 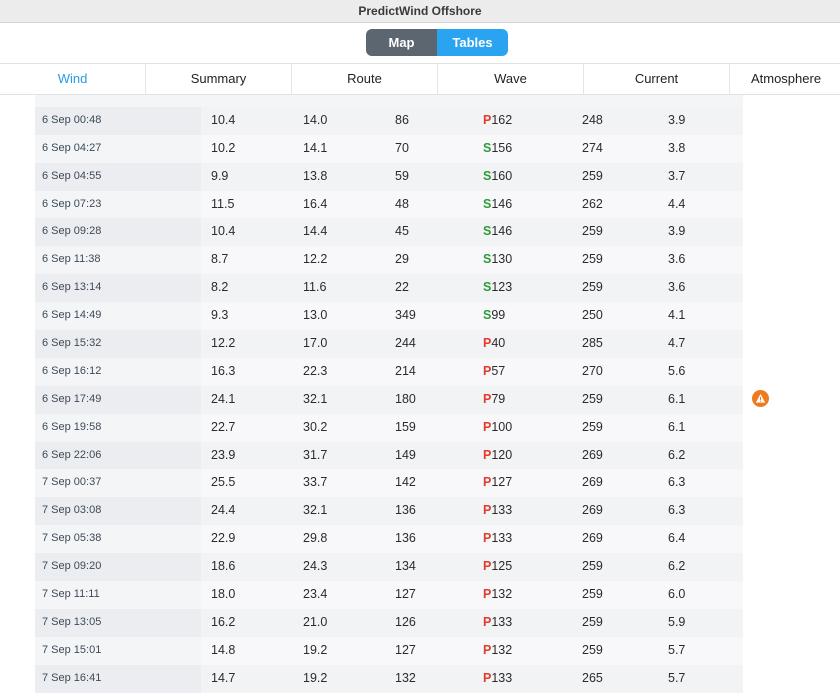 What do you see at coordinates (223, 426) in the screenshot?
I see `wind-speed-cell: 22.7` at bounding box center [223, 426].